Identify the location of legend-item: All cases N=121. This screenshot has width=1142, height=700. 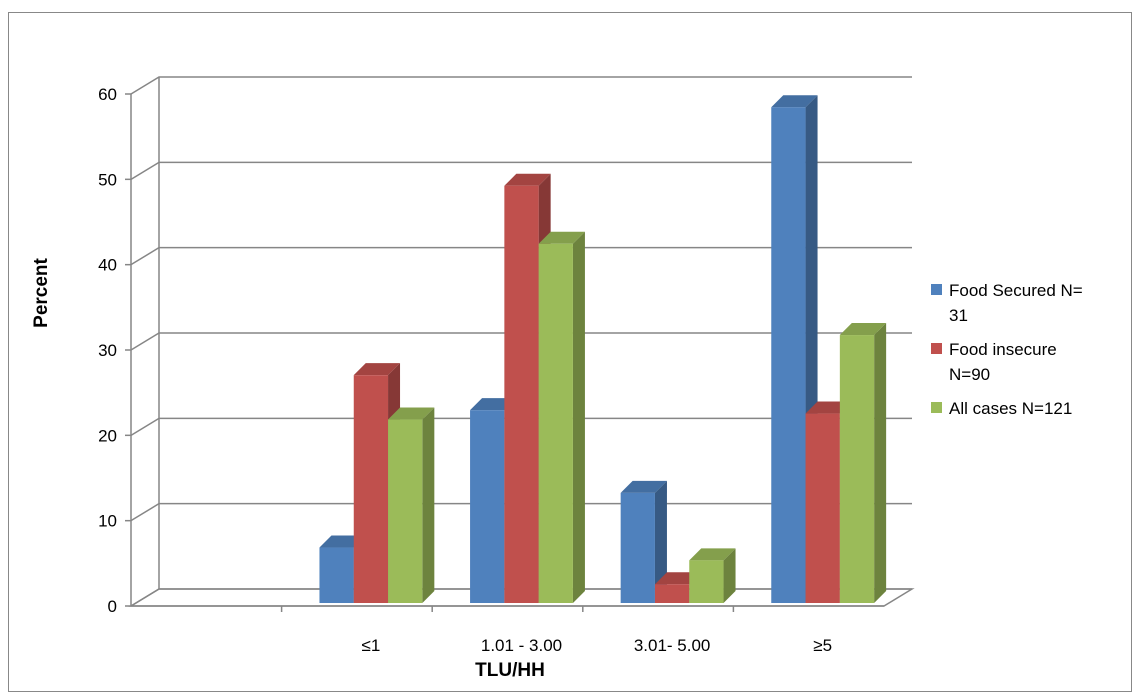
(1001, 408).